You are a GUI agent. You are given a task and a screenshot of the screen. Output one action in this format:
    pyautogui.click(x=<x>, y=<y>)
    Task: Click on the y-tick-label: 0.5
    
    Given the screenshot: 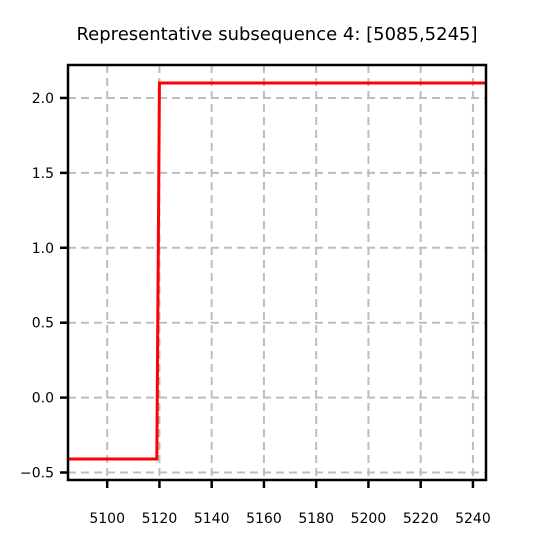 What is the action you would take?
    pyautogui.click(x=43, y=324)
    